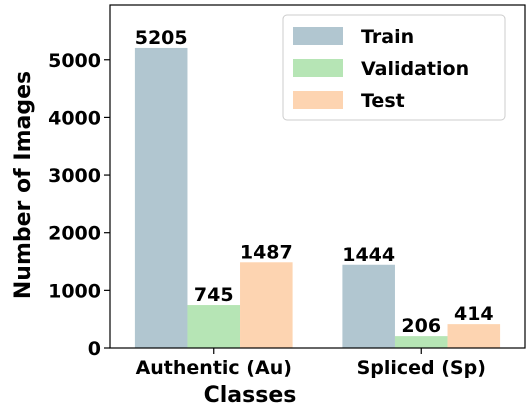 The width and height of the screenshot is (529, 416). What do you see at coordinates (474, 314) in the screenshot?
I see `data-label: 414` at bounding box center [474, 314].